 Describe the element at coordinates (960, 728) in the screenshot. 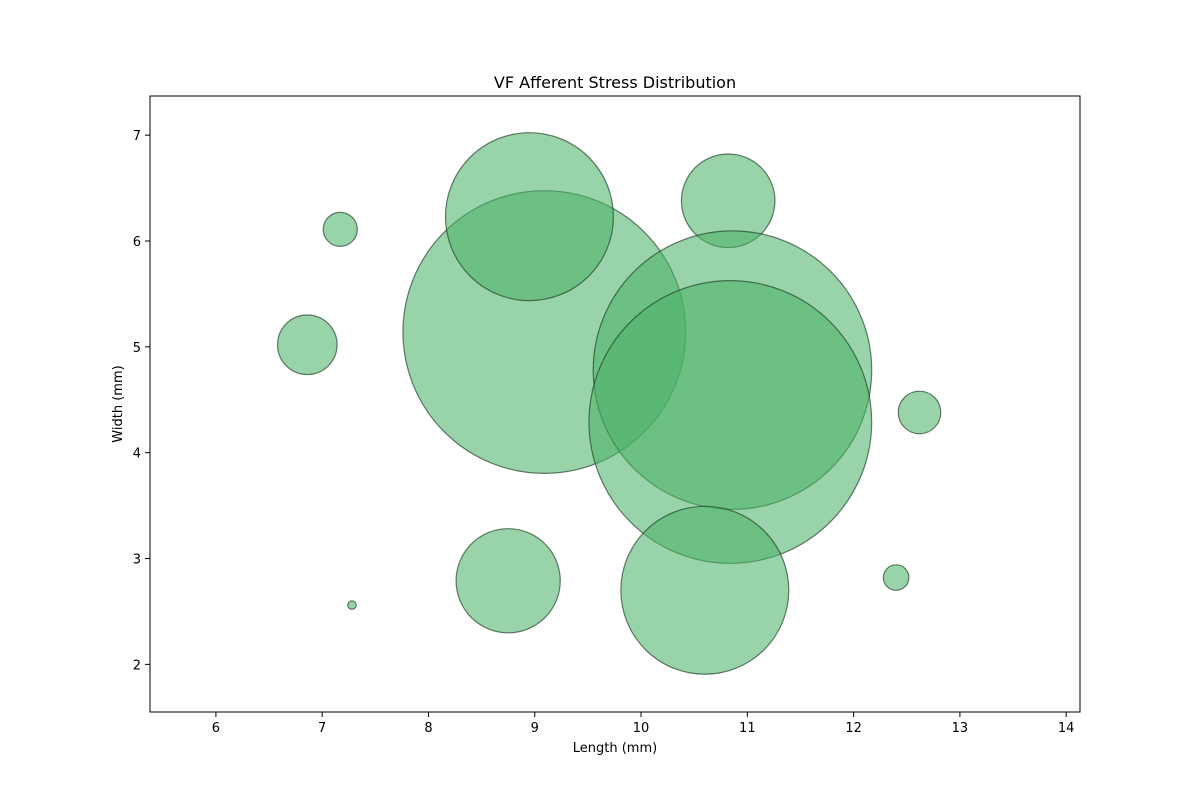

I see `x-tick-label: 13` at that location.